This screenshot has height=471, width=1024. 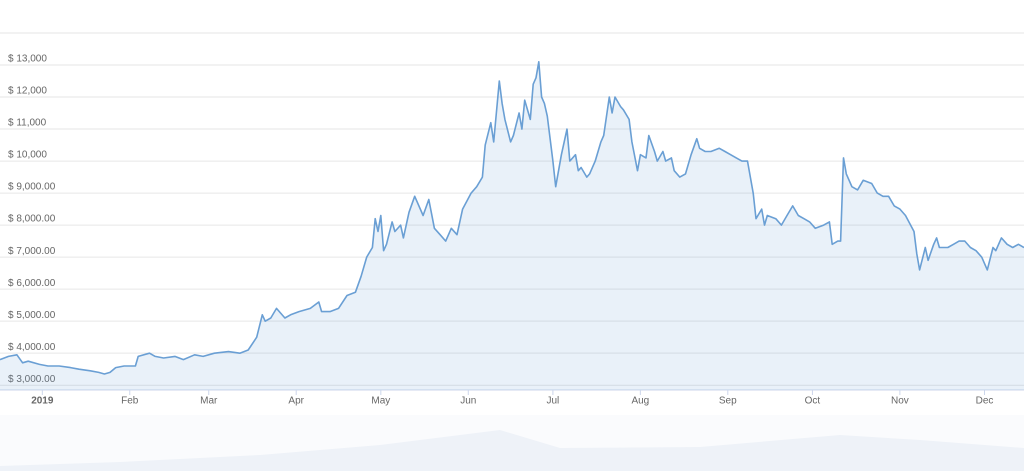 What do you see at coordinates (32, 187) in the screenshot?
I see `y-tick-label: $ 9,000.00` at bounding box center [32, 187].